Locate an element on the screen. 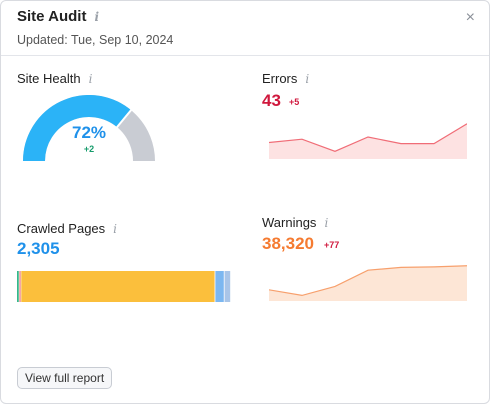 The height and width of the screenshot is (406, 492). warnings-label-text: Warnings is located at coordinates (289, 222).